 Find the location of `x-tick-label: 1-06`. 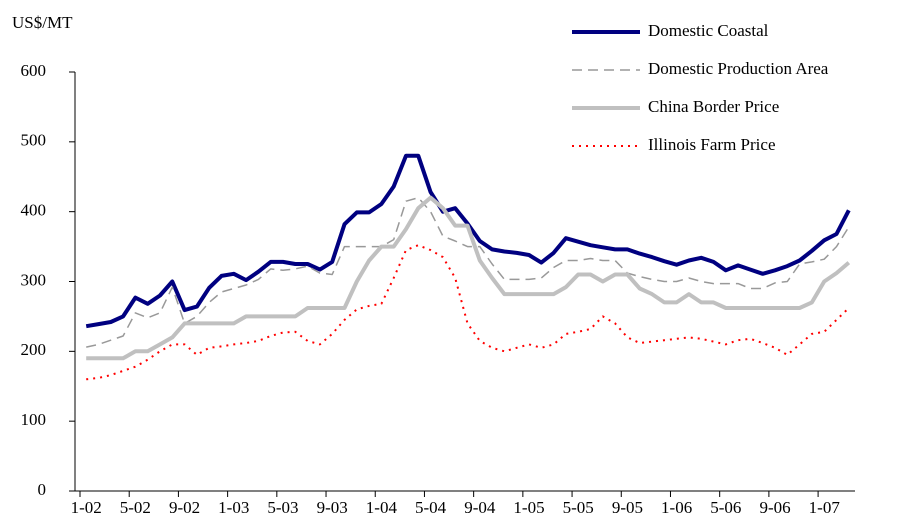

x-tick-label: 1-06 is located at coordinates (676, 507).